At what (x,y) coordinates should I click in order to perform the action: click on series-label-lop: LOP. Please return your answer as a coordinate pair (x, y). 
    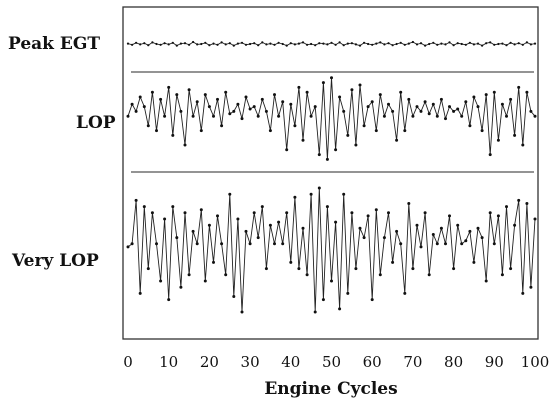
    Looking at the image, I should click on (96, 123).